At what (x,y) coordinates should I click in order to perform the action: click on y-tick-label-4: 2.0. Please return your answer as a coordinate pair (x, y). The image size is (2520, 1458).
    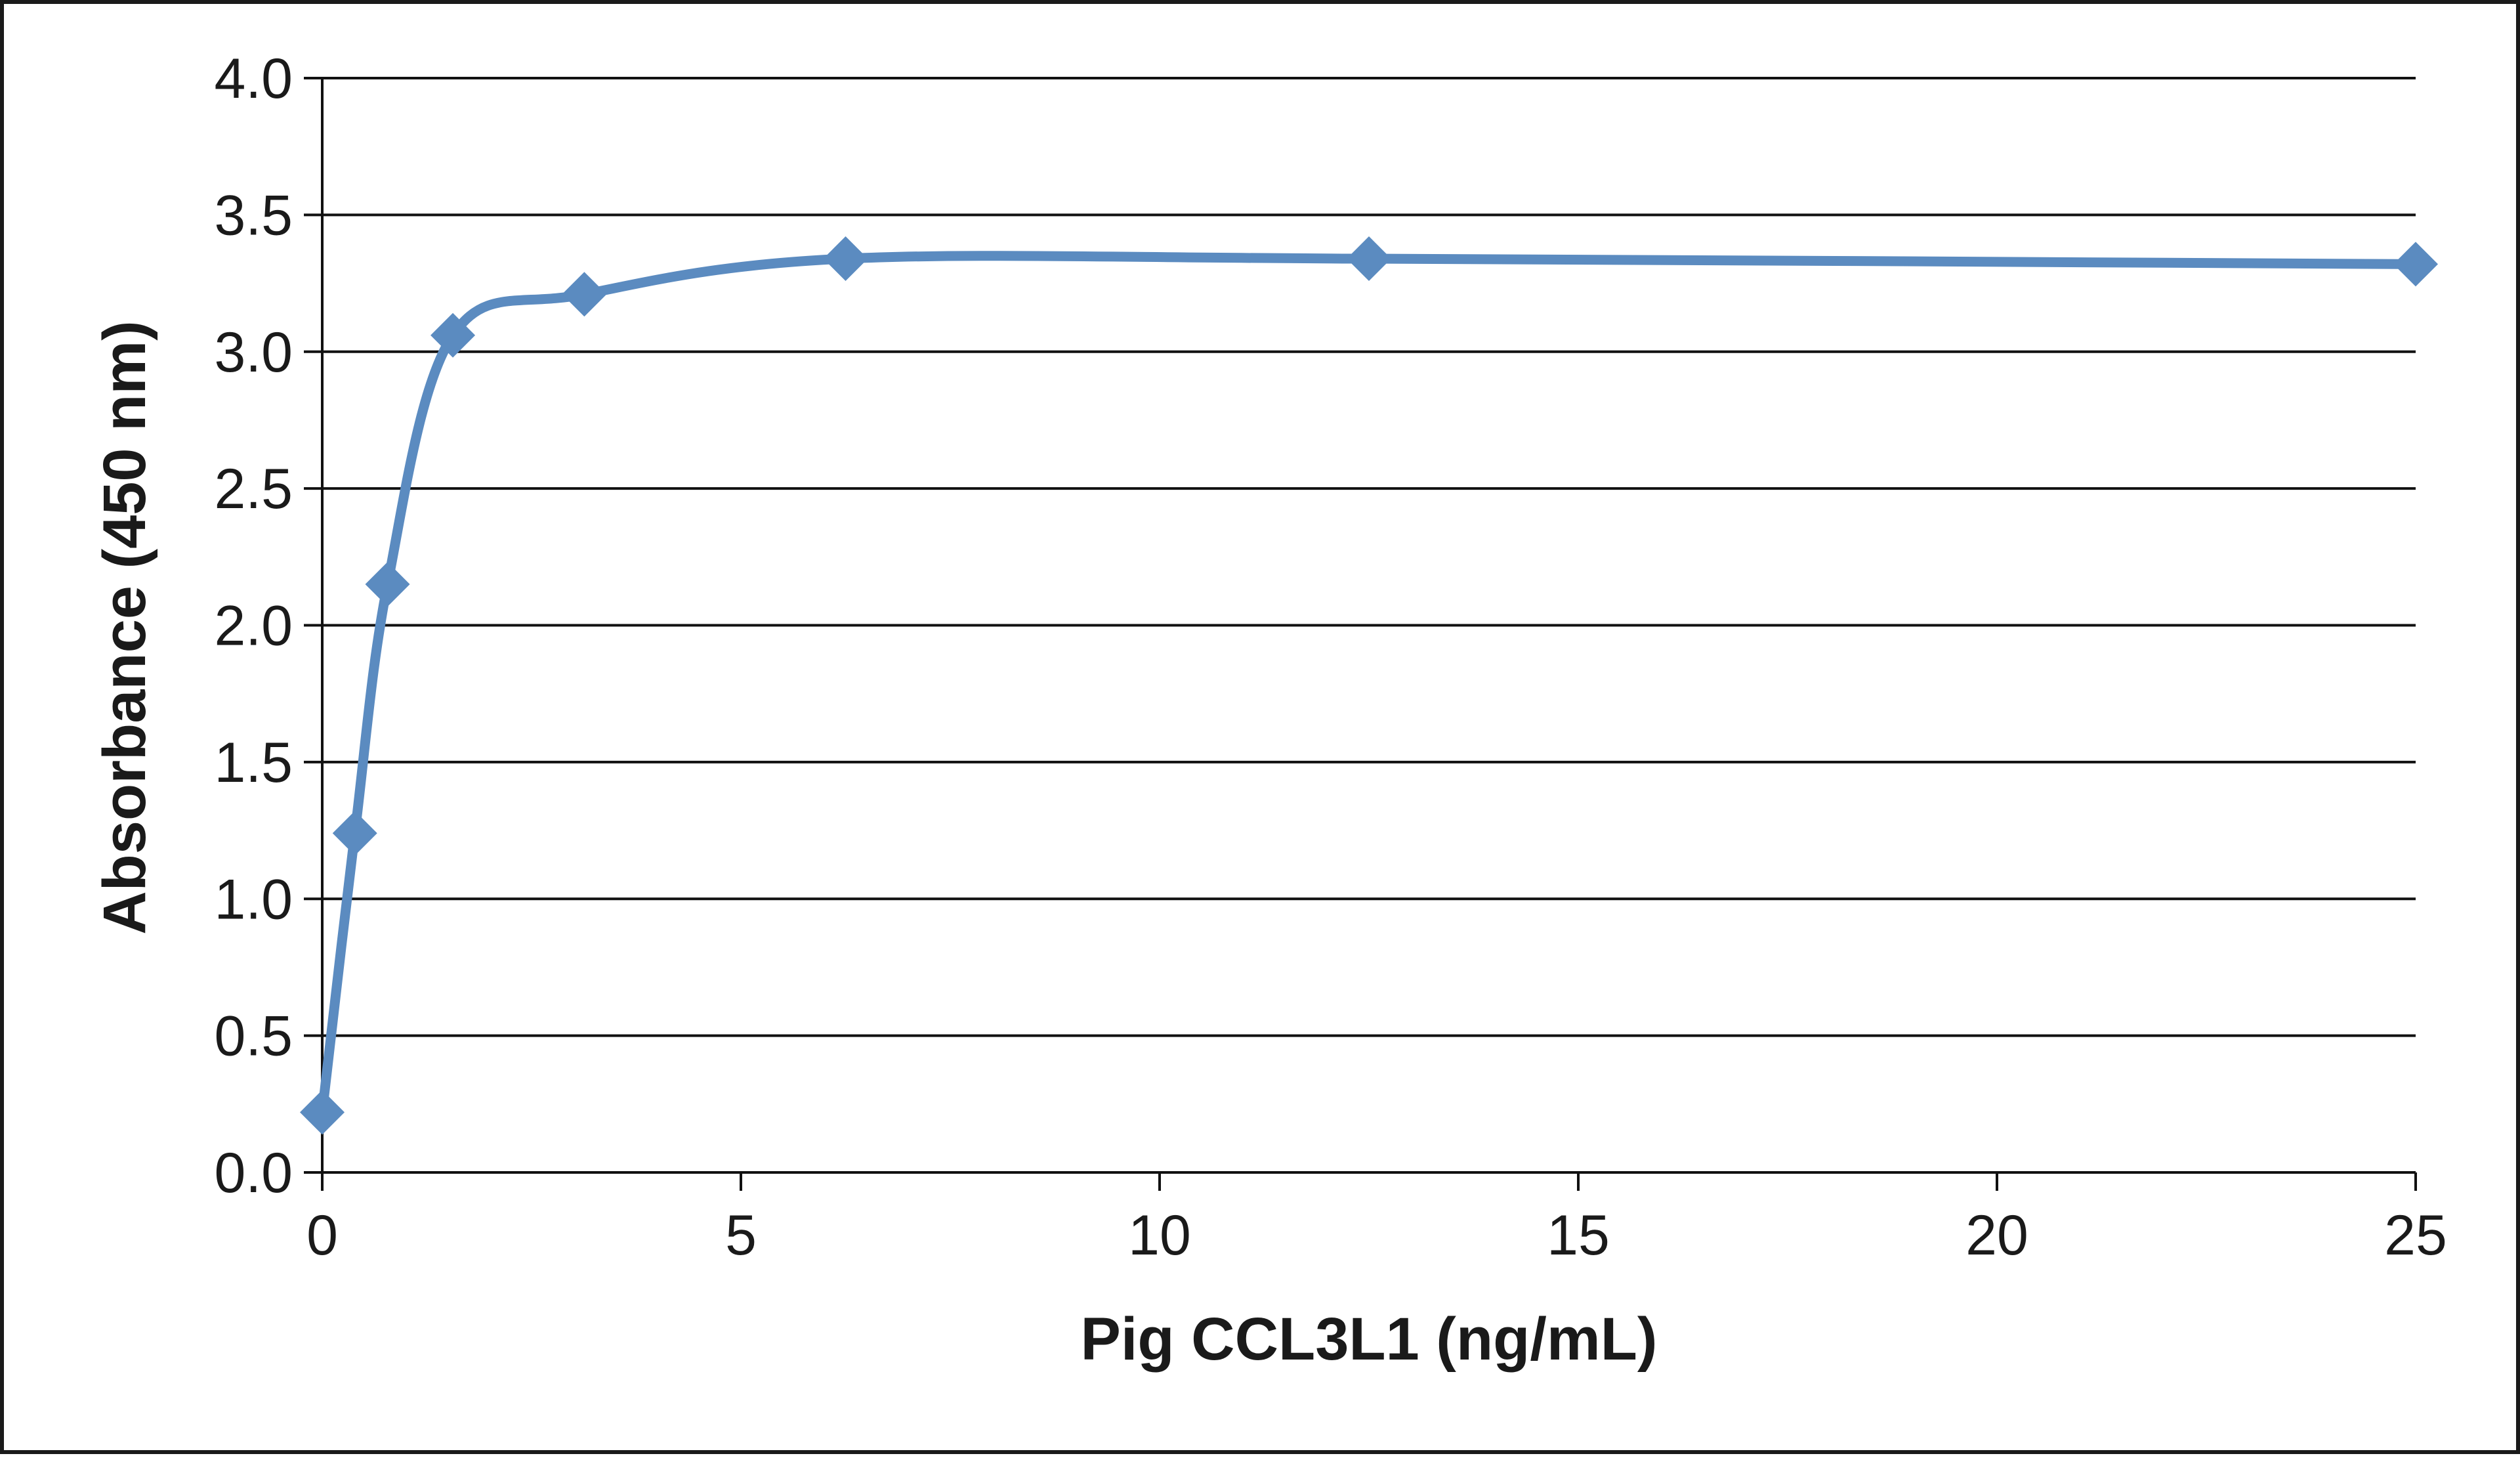
    Looking at the image, I should click on (253, 626).